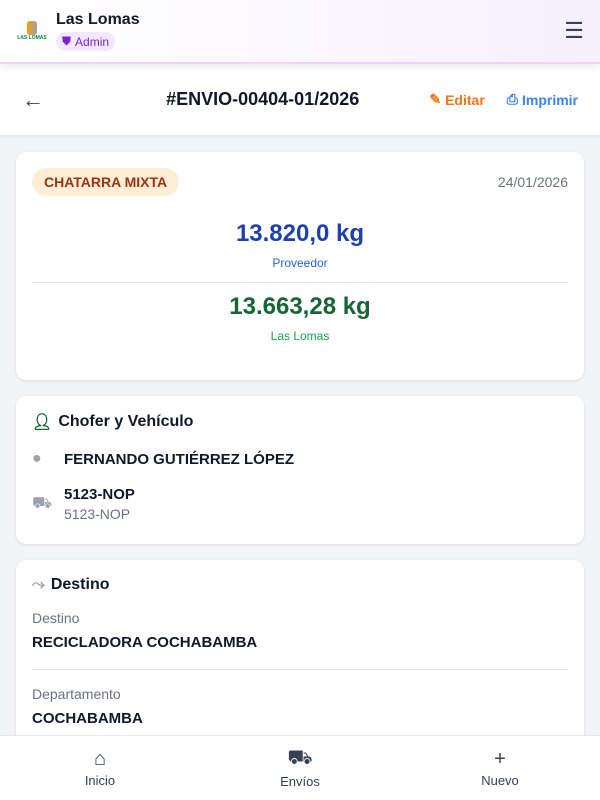 The height and width of the screenshot is (800, 600). I want to click on back-arrow-icon: ←, so click(33, 99).